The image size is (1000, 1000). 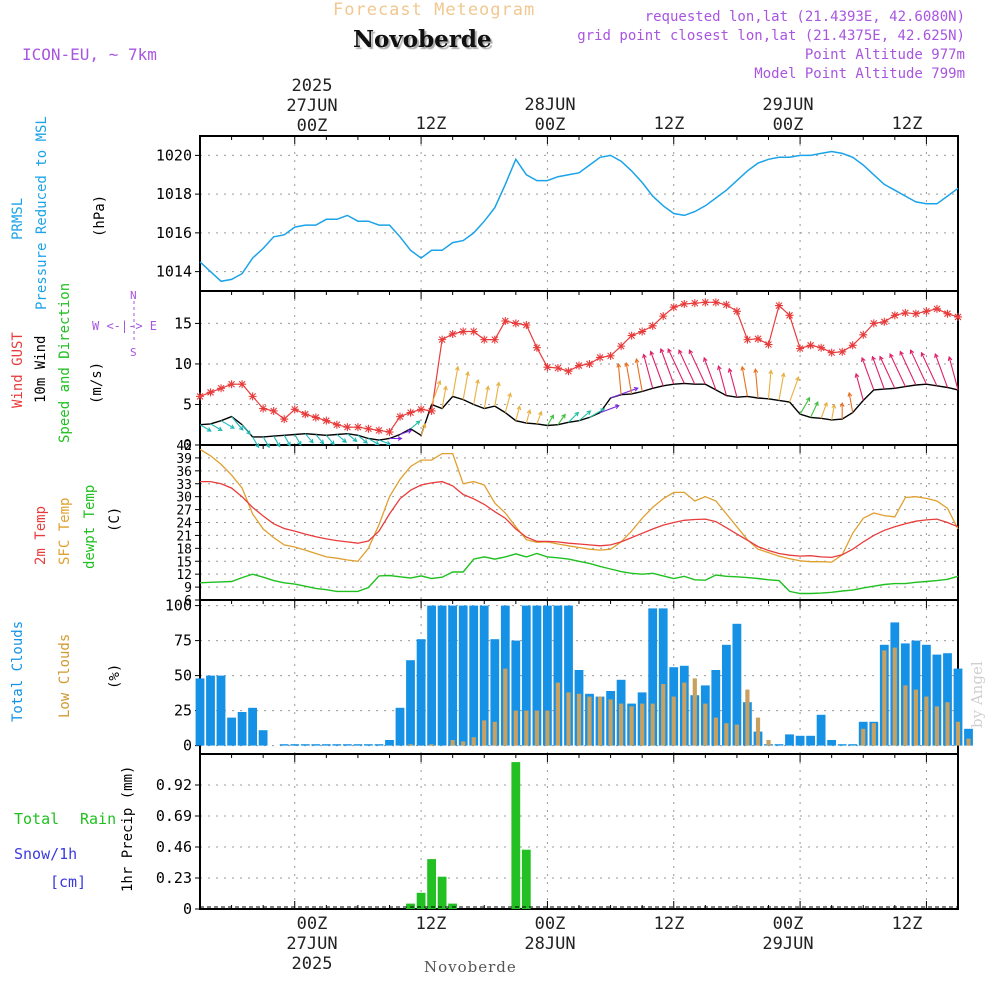 I want to click on y-tick-label-temperature: 42, so click(x=184, y=446).